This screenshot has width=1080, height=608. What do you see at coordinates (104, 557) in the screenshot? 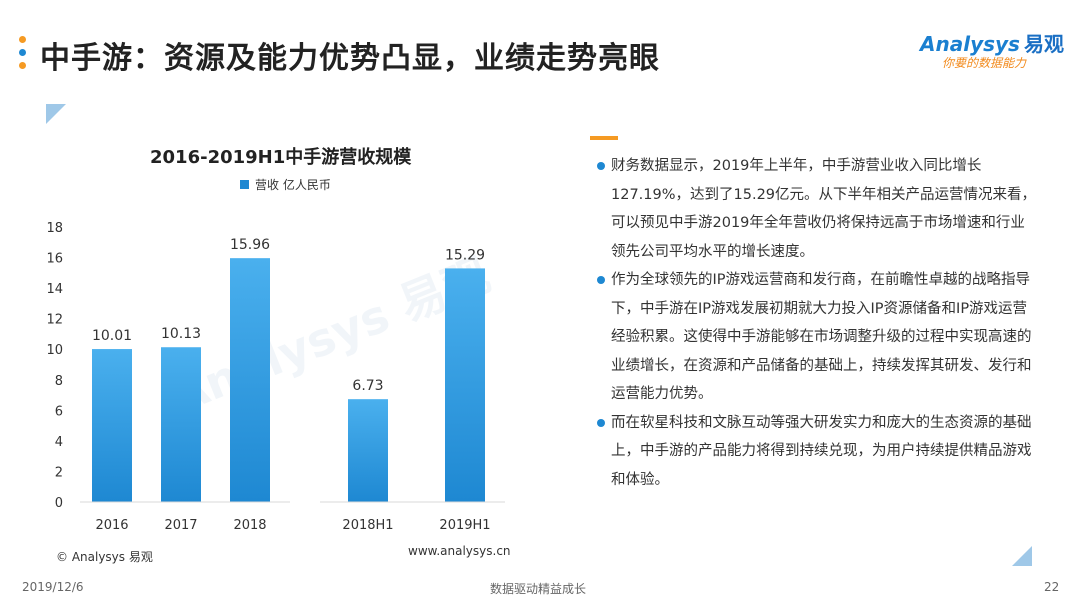
I see `chart-source: © Analysys 易观` at bounding box center [104, 557].